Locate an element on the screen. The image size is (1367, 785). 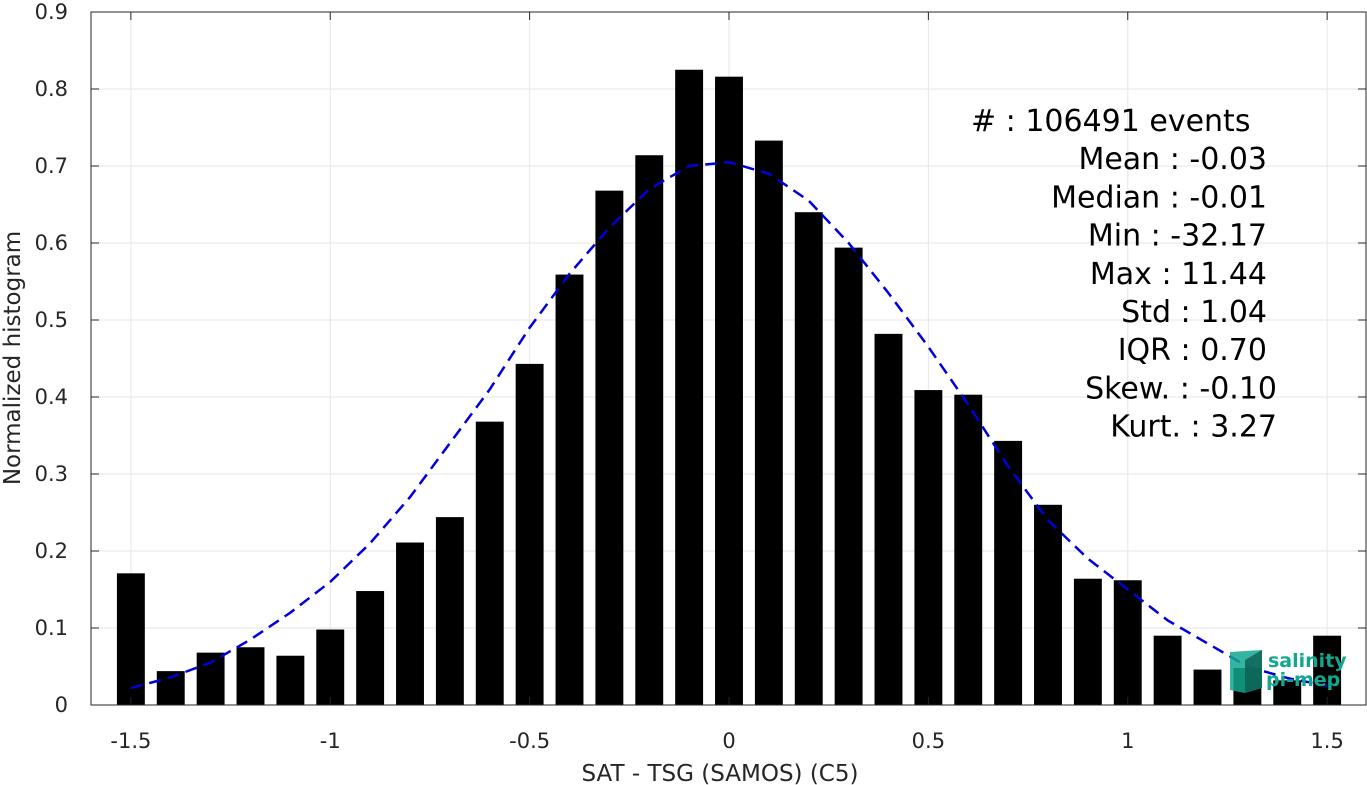
y-axis-title: Normalized histogram is located at coordinates (13, 358).